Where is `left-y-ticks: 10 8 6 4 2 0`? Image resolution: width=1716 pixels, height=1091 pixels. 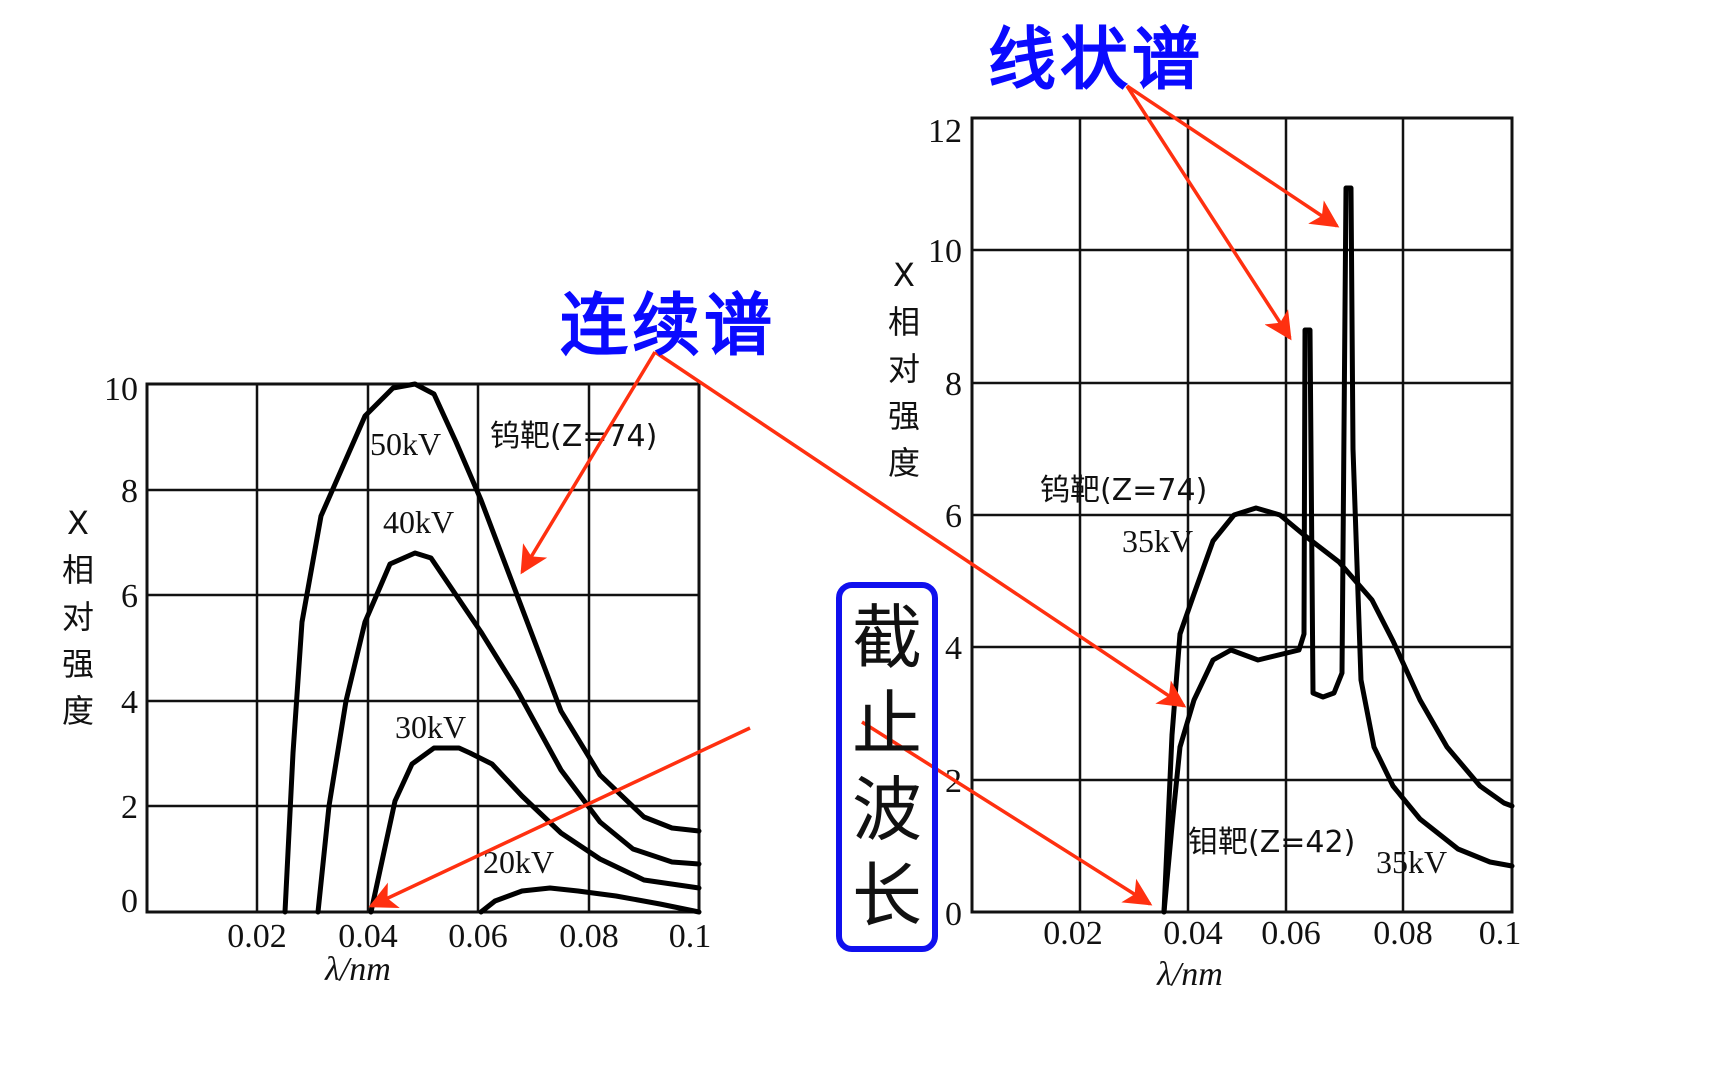 left-y-ticks: 10 8 6 4 2 0 is located at coordinates (121, 645).